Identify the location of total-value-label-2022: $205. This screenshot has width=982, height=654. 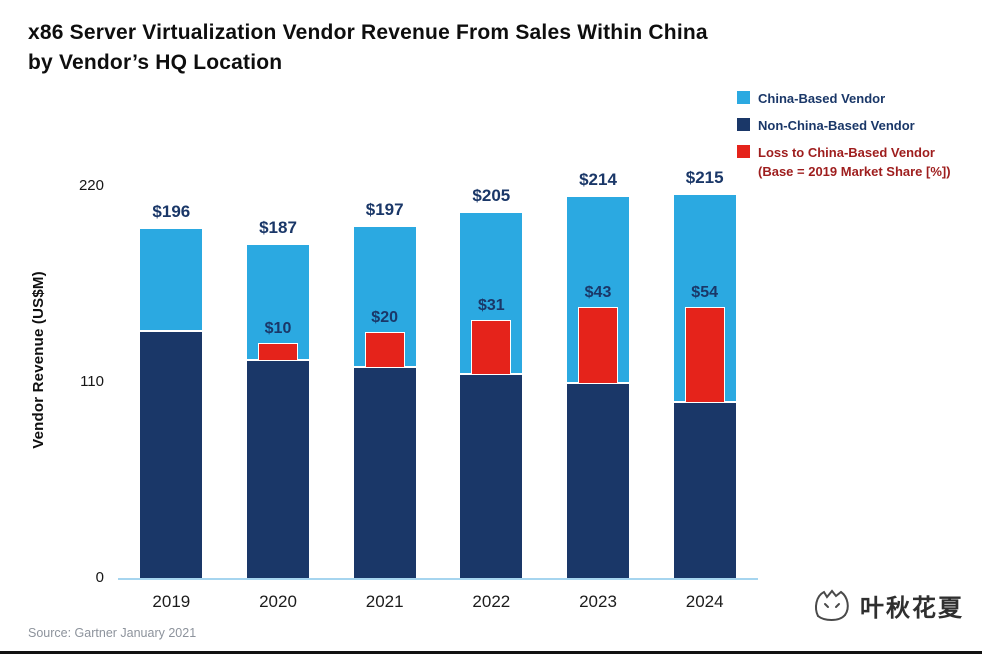
(491, 195).